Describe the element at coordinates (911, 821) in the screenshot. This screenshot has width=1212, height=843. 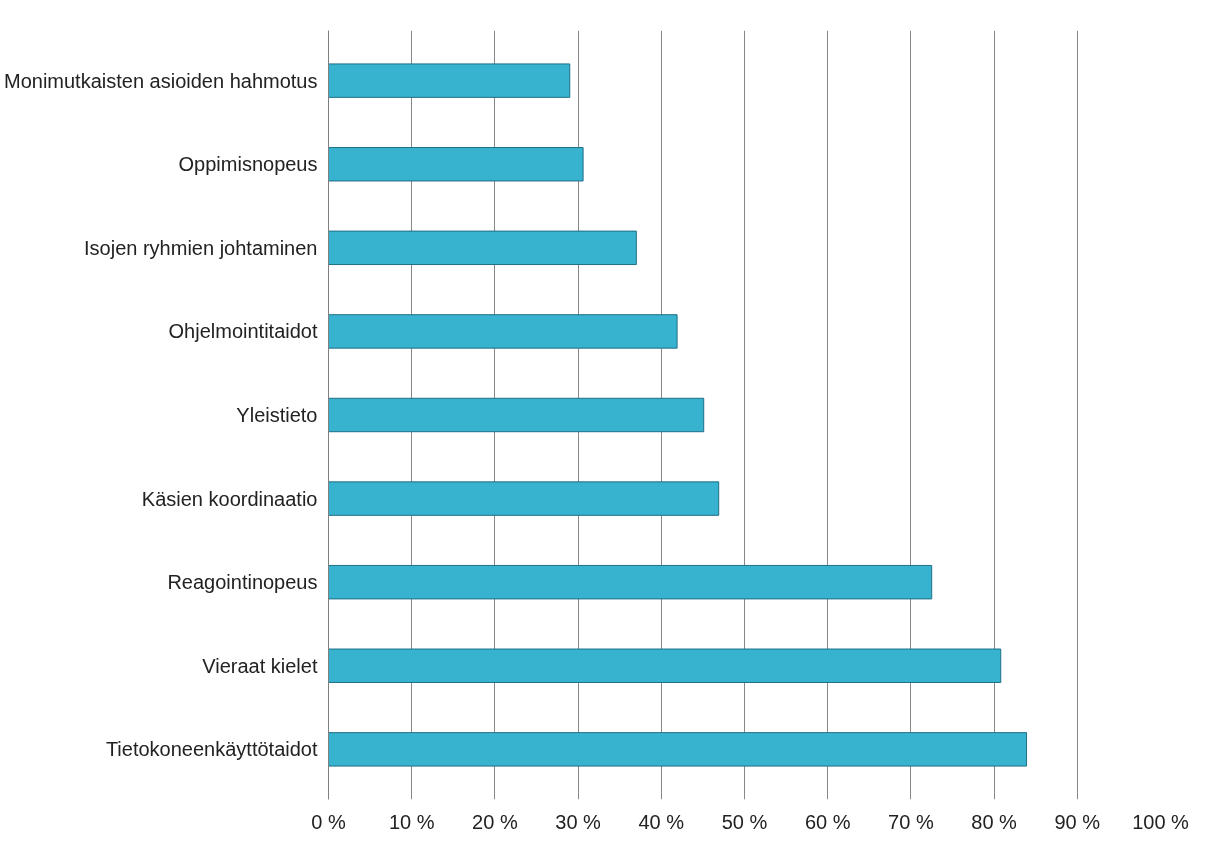
I see `x-tick-label: 70 %` at that location.